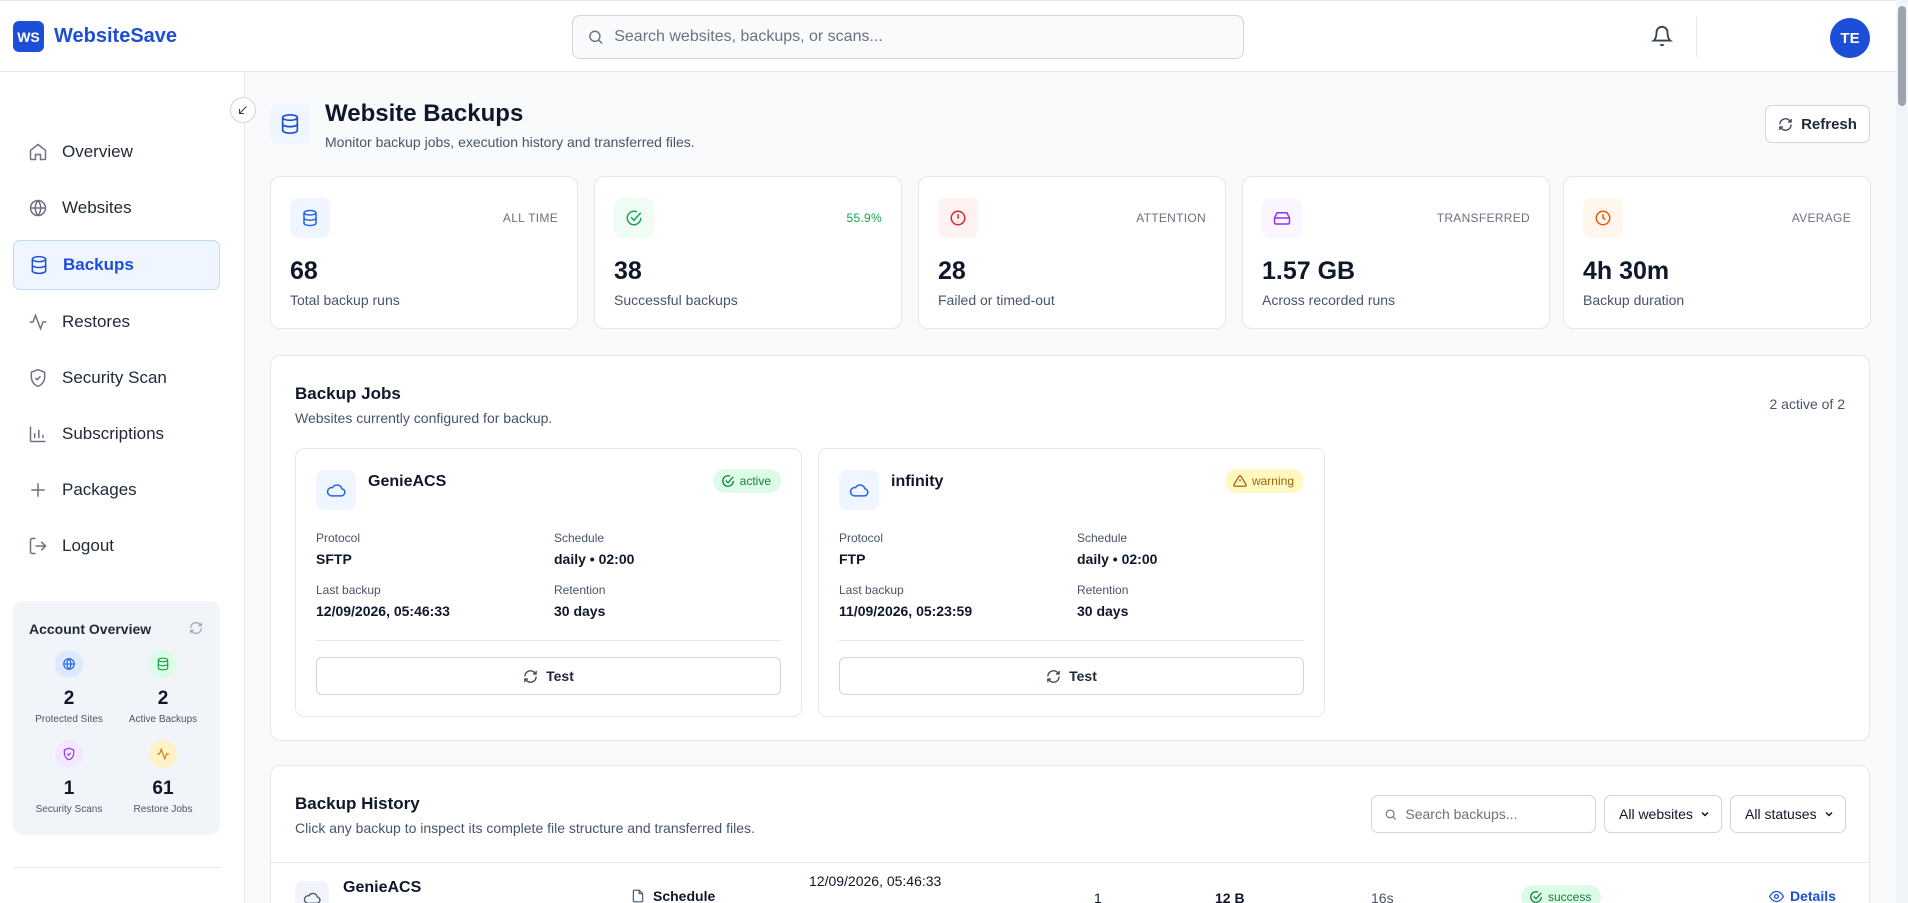  Describe the element at coordinates (1098, 896) in the screenshot. I see `row-files: 1` at that location.